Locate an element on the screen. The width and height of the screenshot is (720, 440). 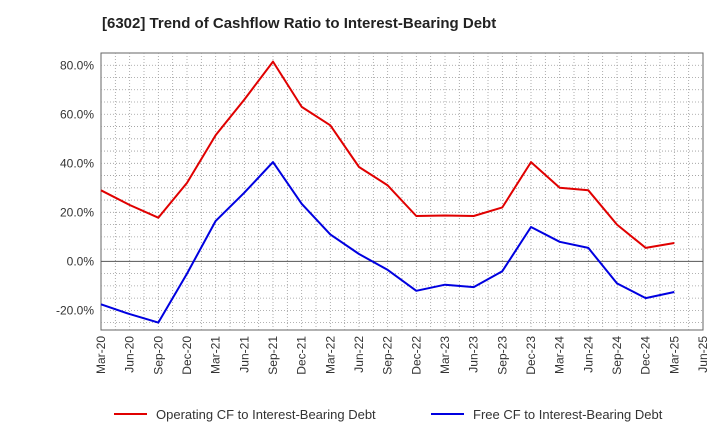
x-tick-label: Jun-23 is located at coordinates (474, 354).